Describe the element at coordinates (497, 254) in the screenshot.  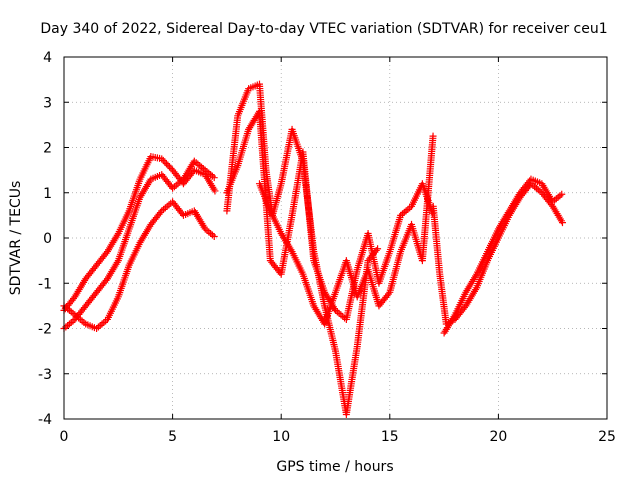
I see `series-track-g` at that location.